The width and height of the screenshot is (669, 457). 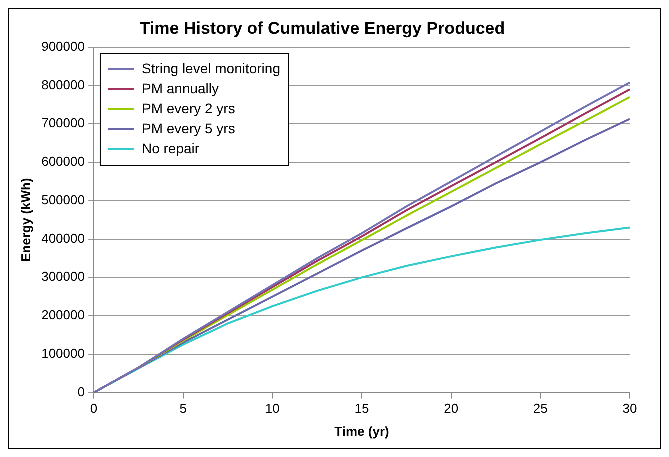 What do you see at coordinates (171, 148) in the screenshot?
I see `legend-label: No repair` at bounding box center [171, 148].